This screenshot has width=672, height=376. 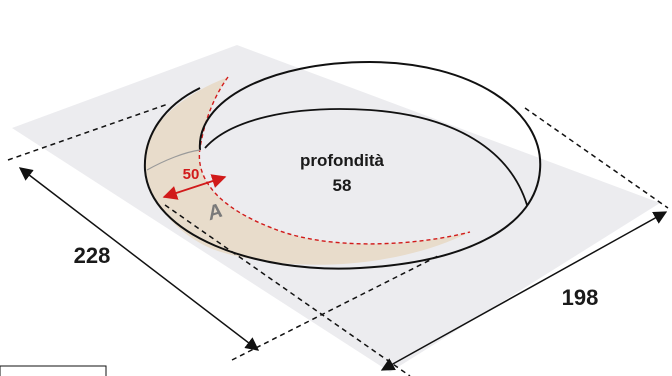 I want to click on depth-value: 58, so click(x=342, y=185).